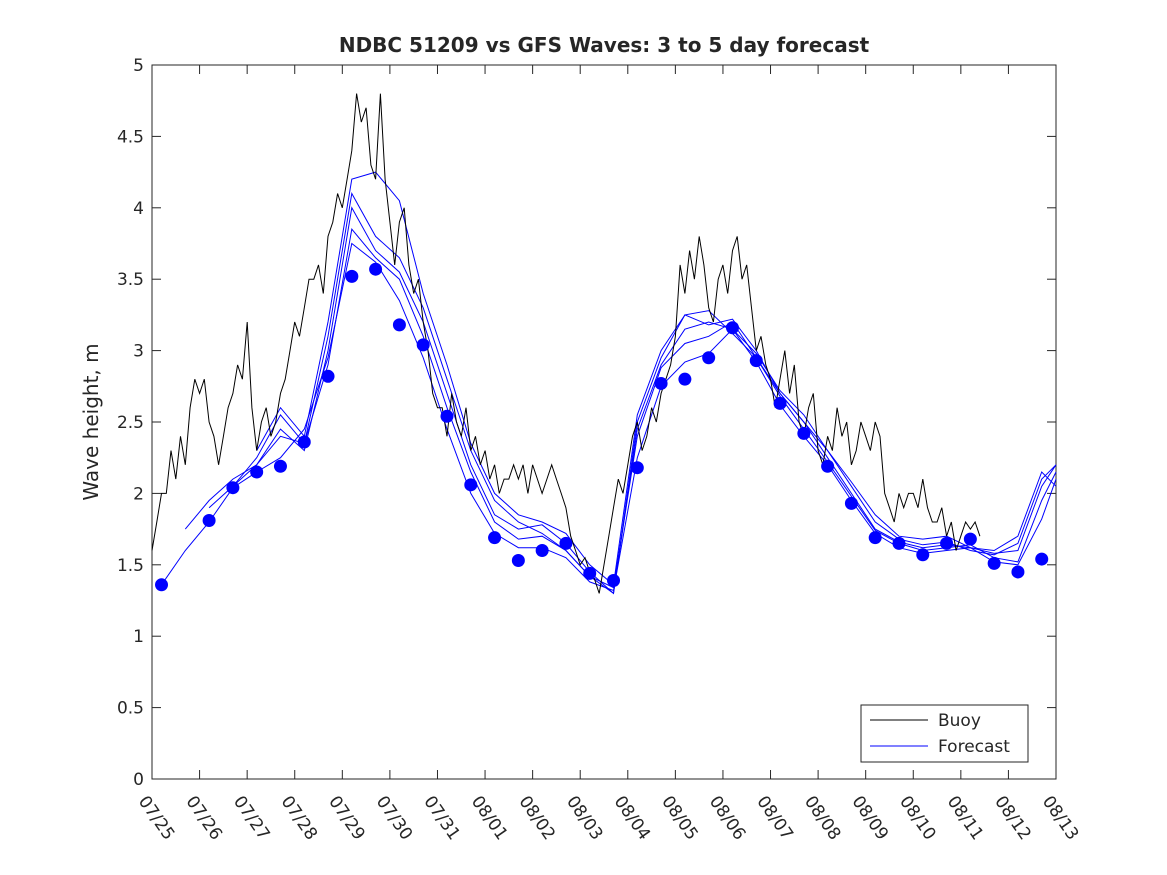 The image size is (1167, 875). I want to click on y-tick-label: 1.5, so click(130, 566).